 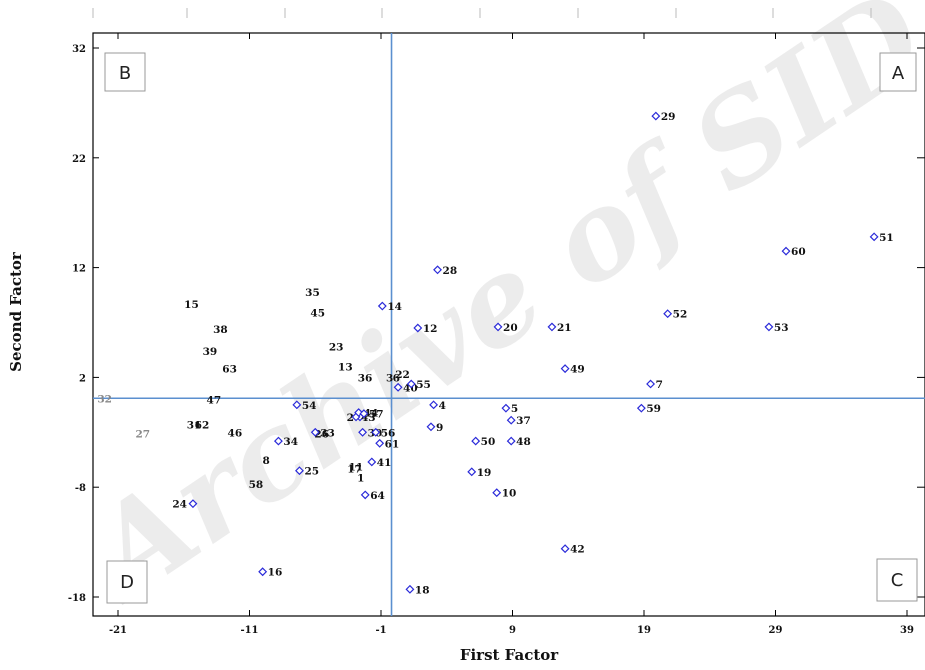 I want to click on point-label: 24, so click(x=179, y=505).